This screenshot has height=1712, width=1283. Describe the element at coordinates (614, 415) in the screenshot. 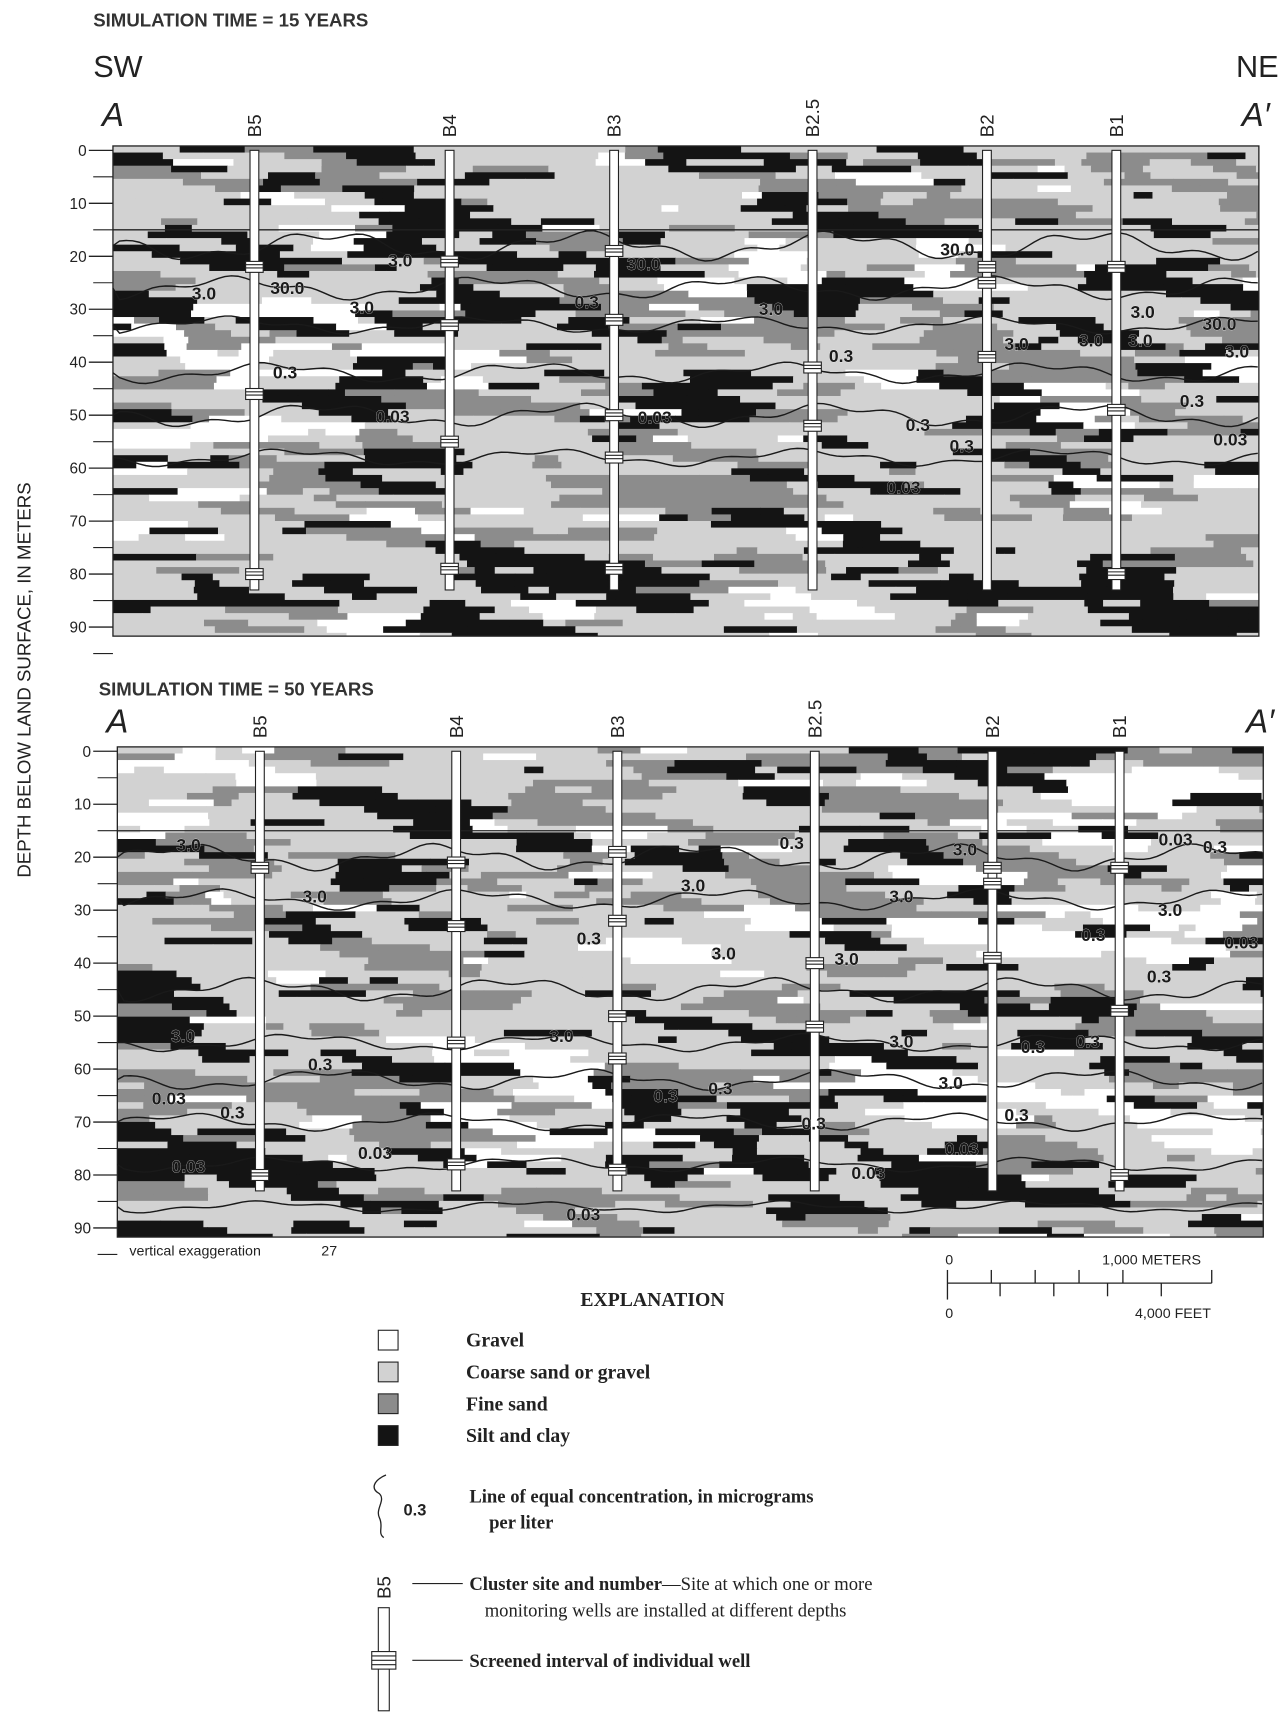

I see `well-screen` at that location.